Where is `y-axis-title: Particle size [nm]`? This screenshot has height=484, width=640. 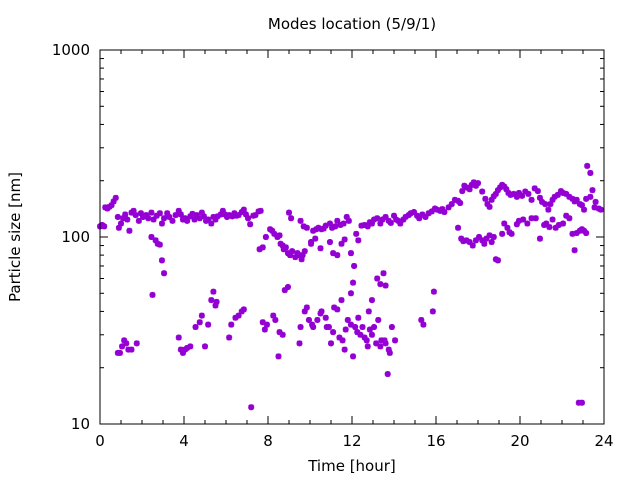 y-axis-title: Particle size [nm] is located at coordinates (15, 237).